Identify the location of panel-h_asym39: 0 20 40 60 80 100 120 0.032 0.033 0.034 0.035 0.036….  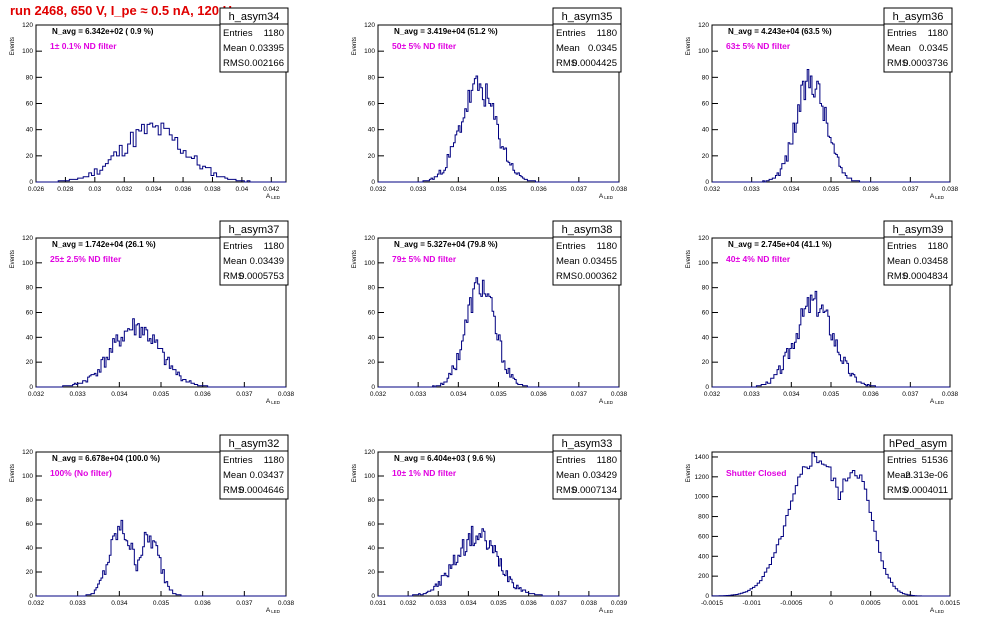
(822, 312).